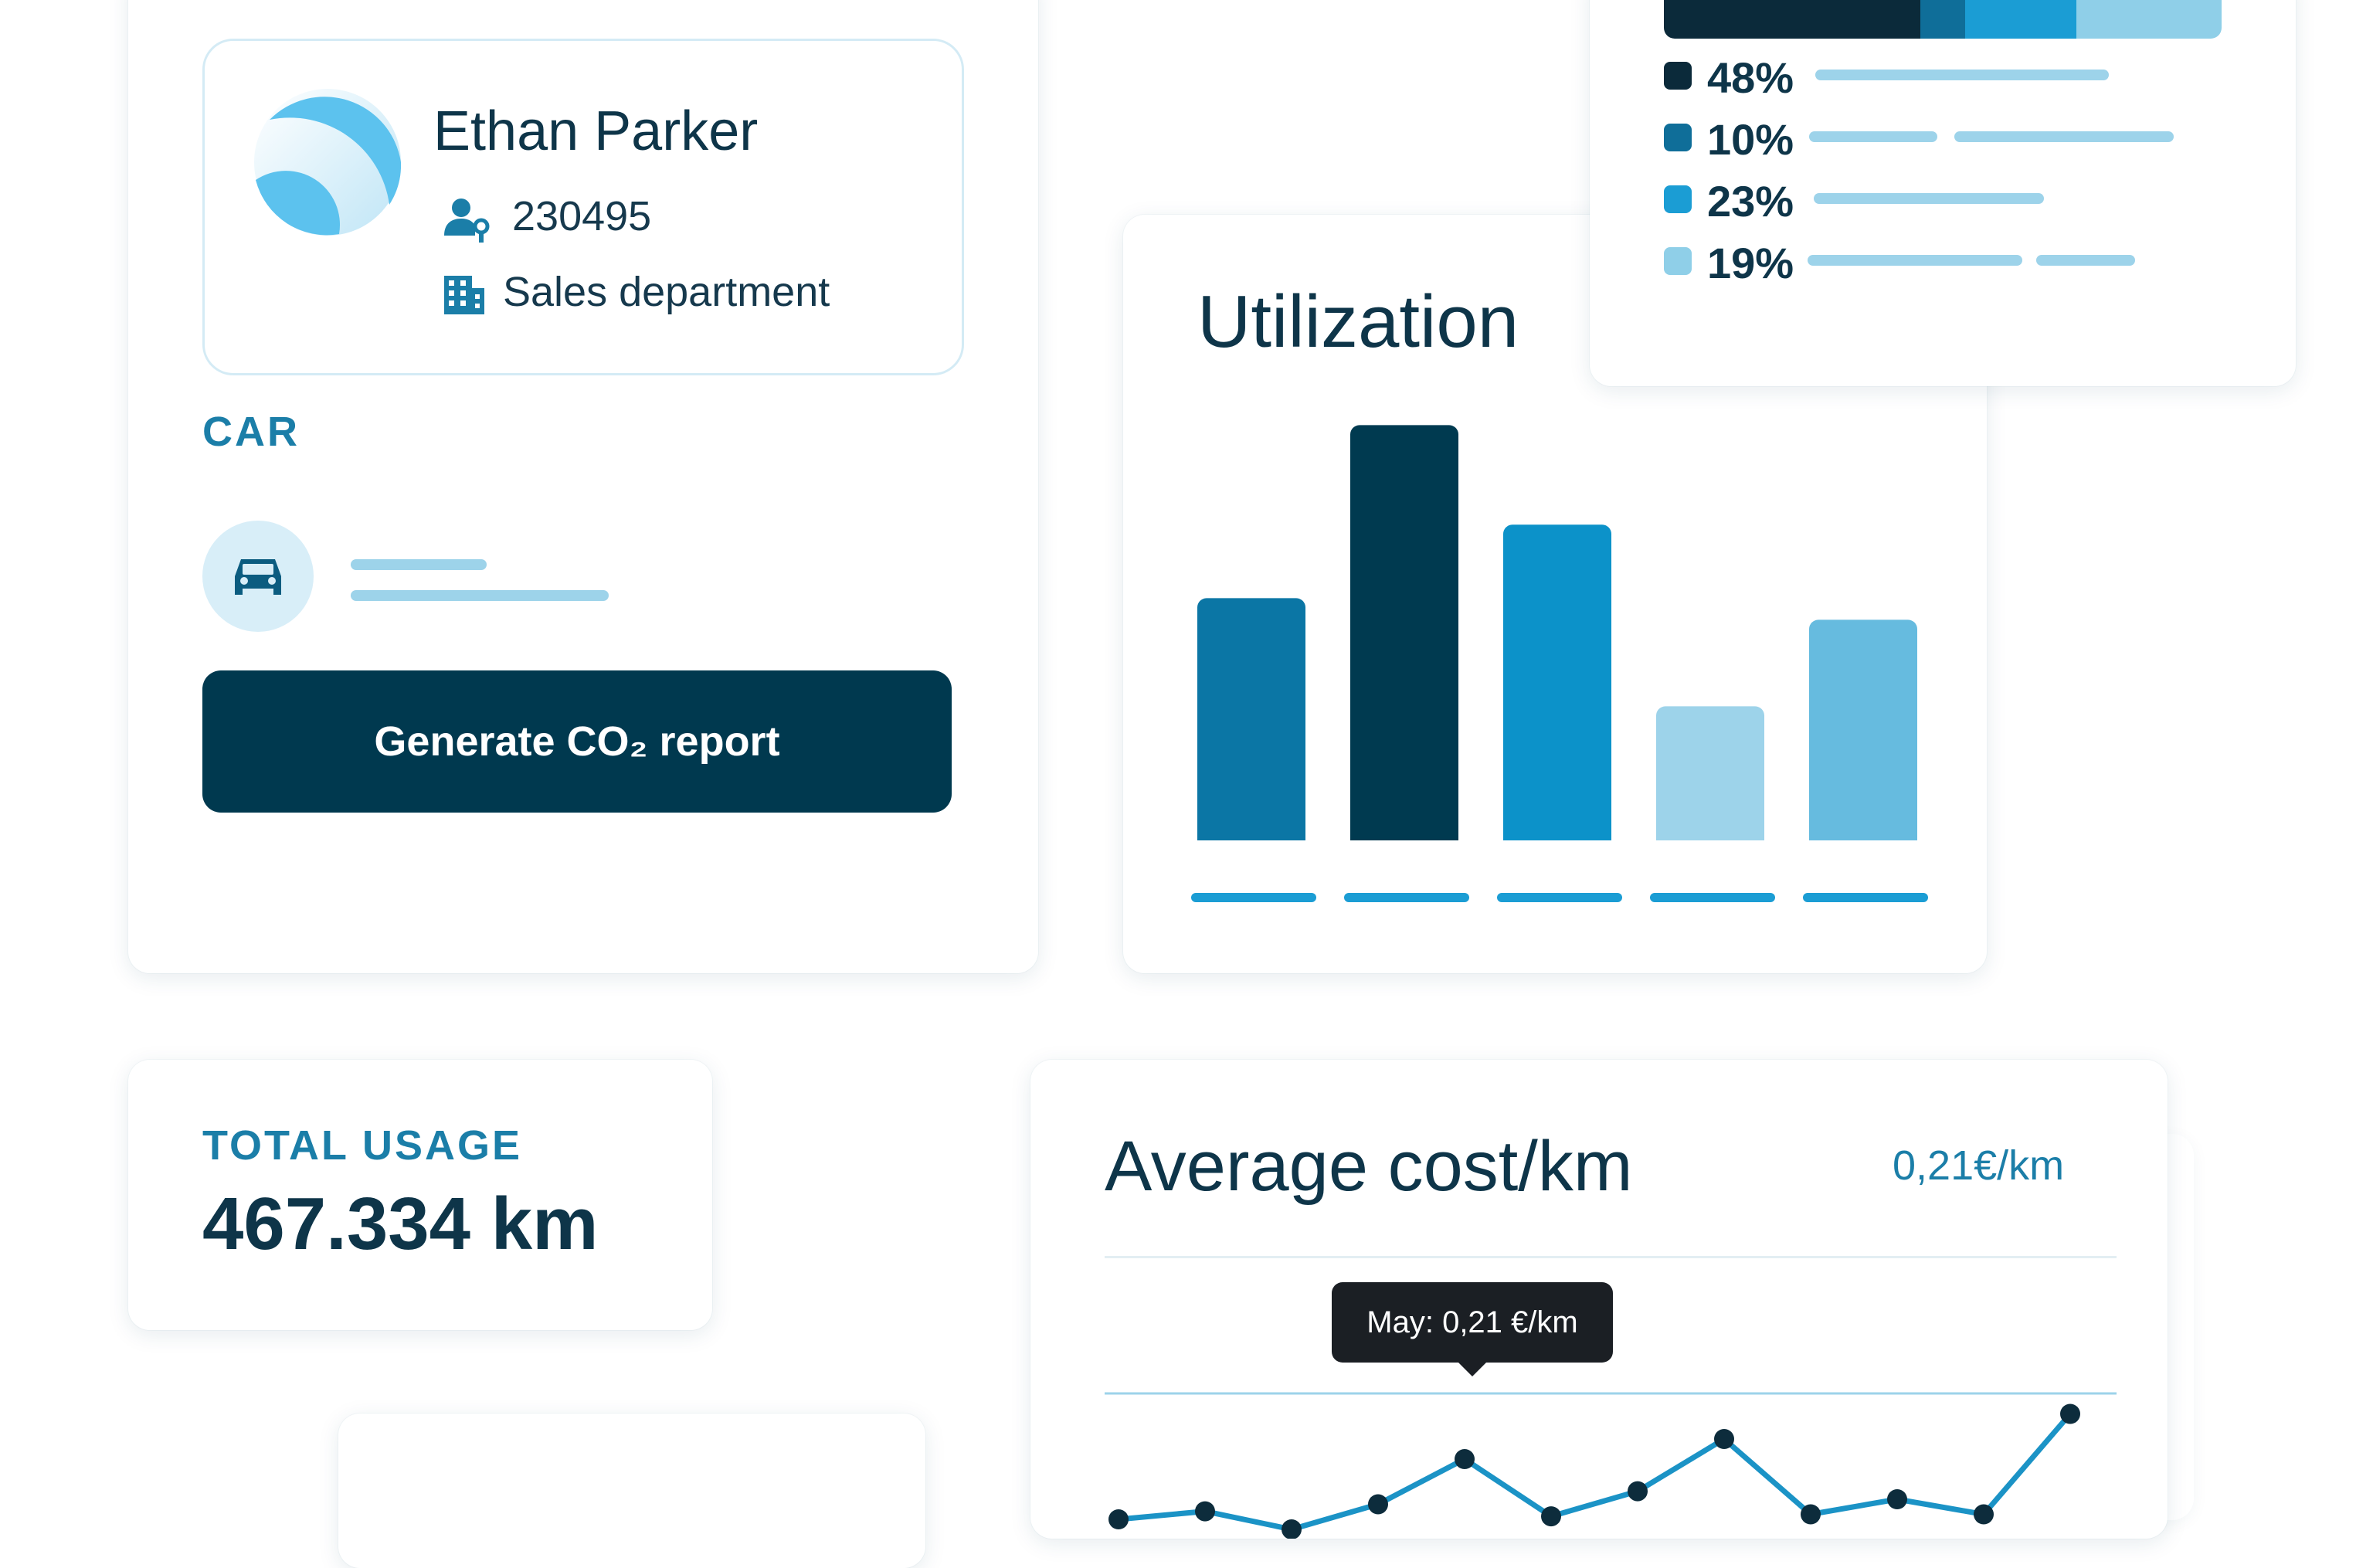  I want to click on utilization-title: Utilization, so click(1358, 321).